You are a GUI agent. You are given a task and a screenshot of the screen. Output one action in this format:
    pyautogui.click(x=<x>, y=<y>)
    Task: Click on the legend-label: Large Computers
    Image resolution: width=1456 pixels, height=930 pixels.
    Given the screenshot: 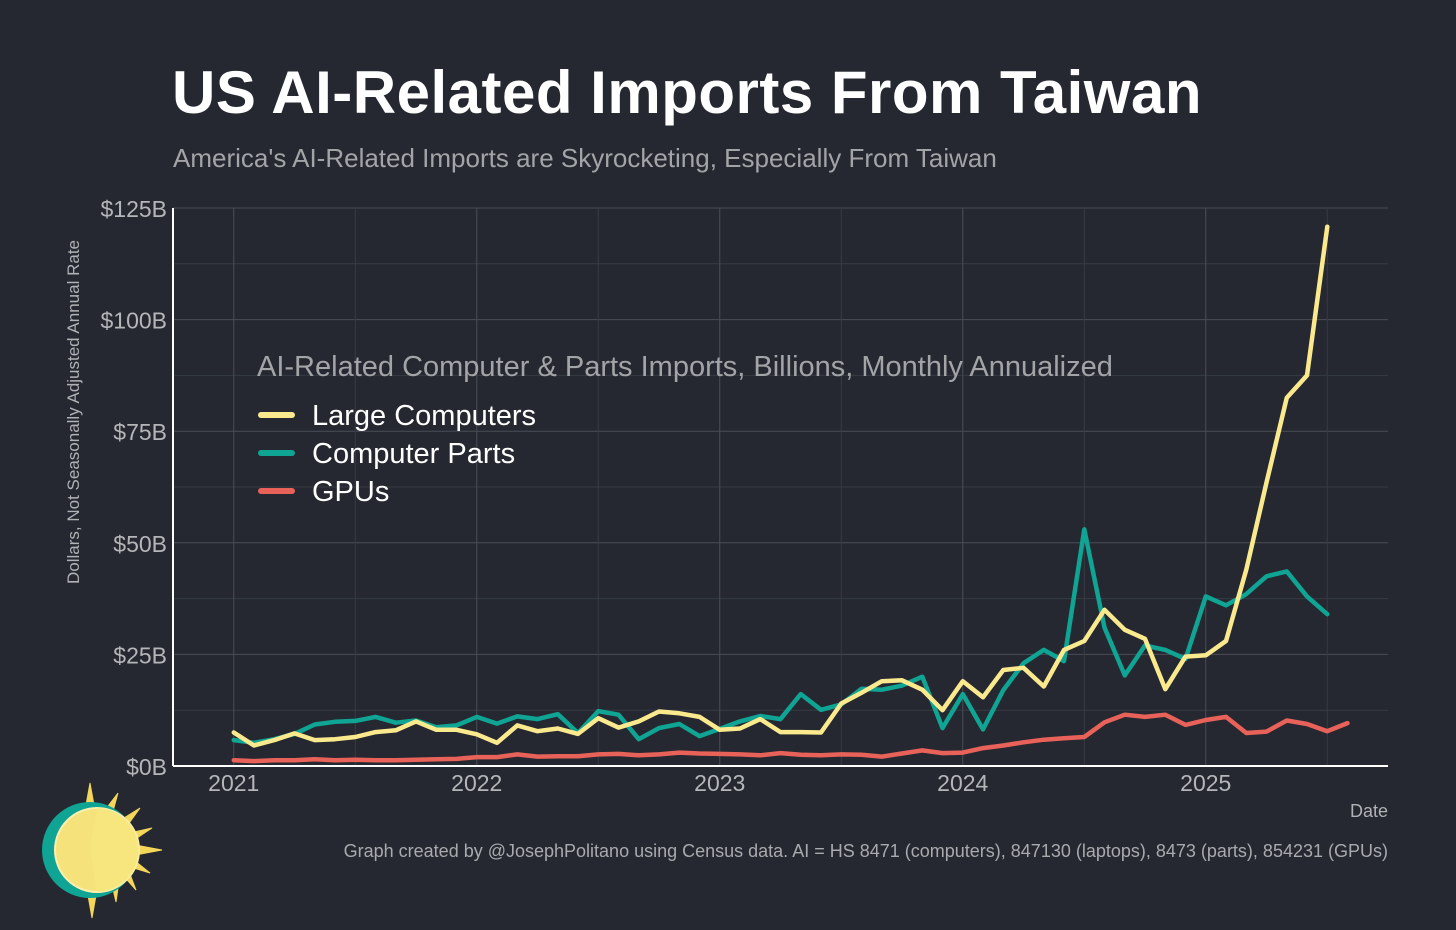 What is the action you would take?
    pyautogui.click(x=424, y=416)
    